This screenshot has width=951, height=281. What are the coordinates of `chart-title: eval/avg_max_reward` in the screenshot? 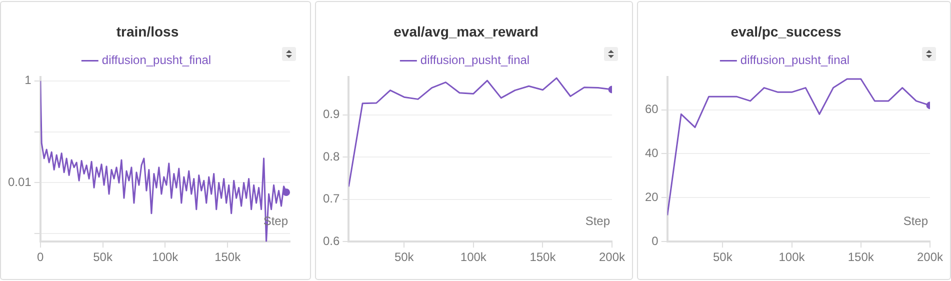 It's located at (466, 31).